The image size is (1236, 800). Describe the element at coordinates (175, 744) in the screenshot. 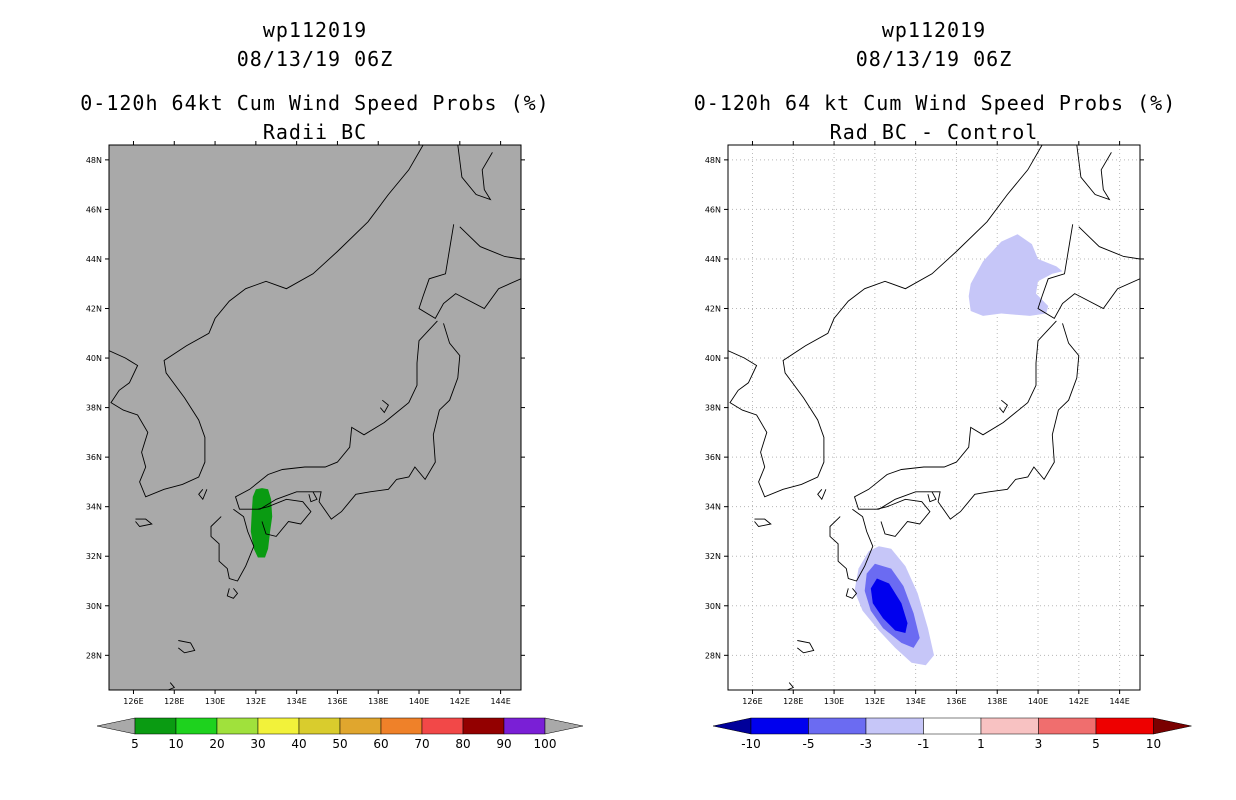

I see `colorbar-label: 10` at that location.